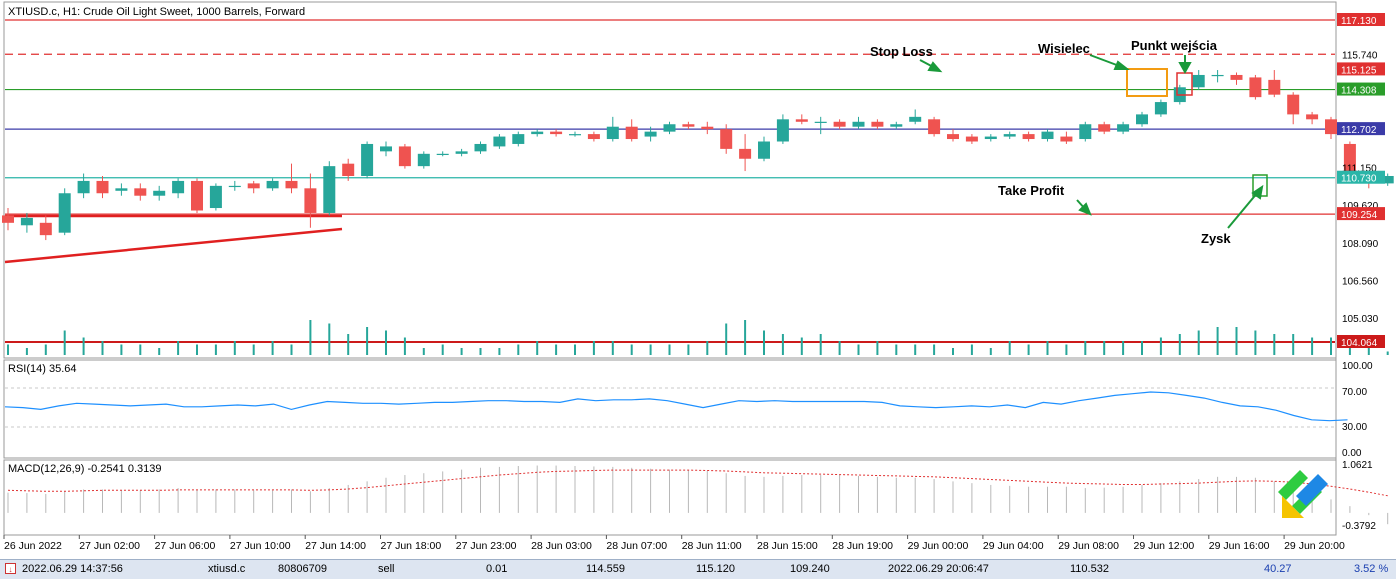 This screenshot has width=1396, height=579. What do you see at coordinates (497, 569) in the screenshot?
I see `status-volume: 0.01` at bounding box center [497, 569].